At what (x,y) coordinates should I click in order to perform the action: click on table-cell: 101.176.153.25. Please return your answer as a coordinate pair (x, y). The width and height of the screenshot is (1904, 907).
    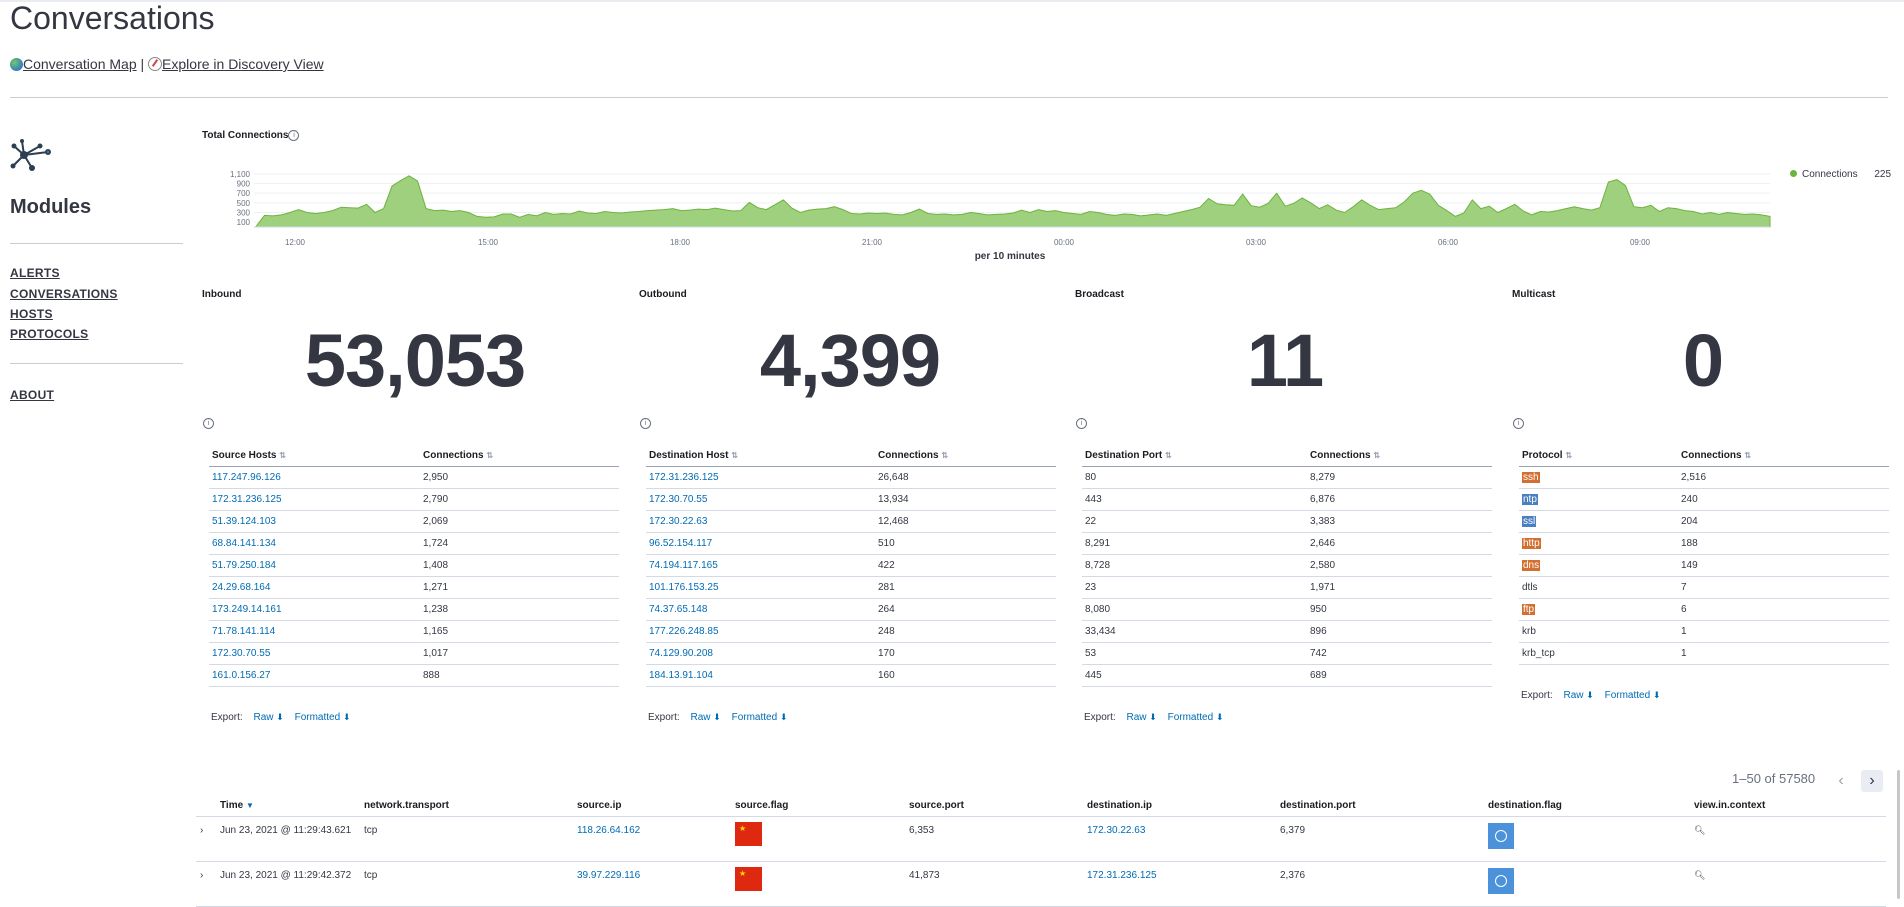
    Looking at the image, I should click on (760, 587).